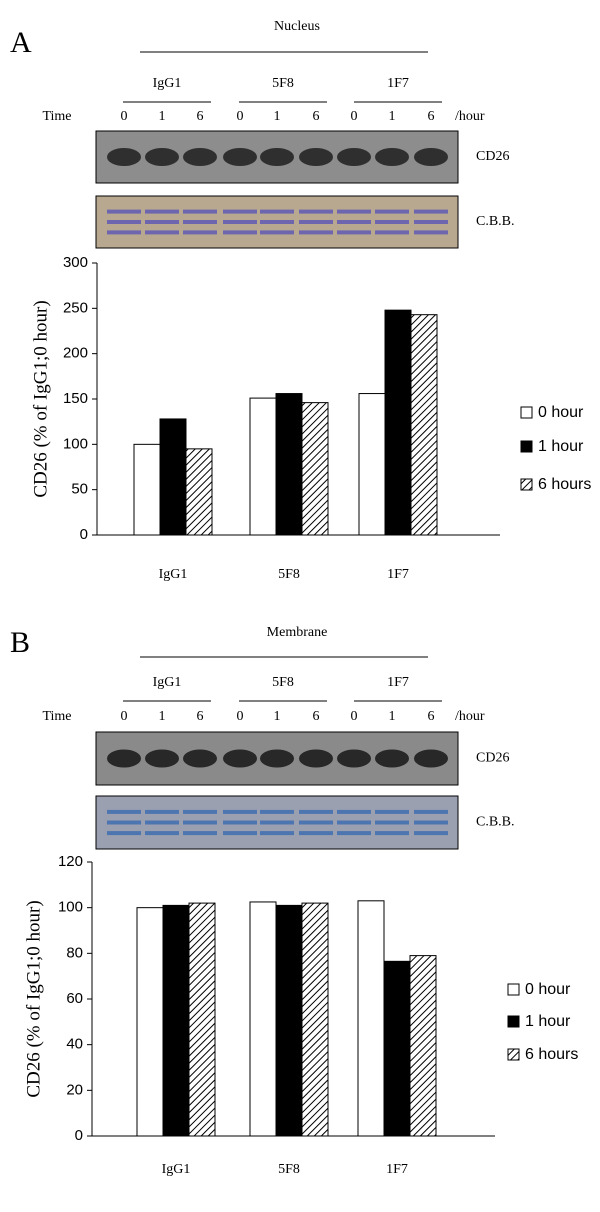 Image resolution: width=600 pixels, height=1212 pixels. Describe the element at coordinates (74, 1044) in the screenshot. I see `y-tick-label: 40` at that location.